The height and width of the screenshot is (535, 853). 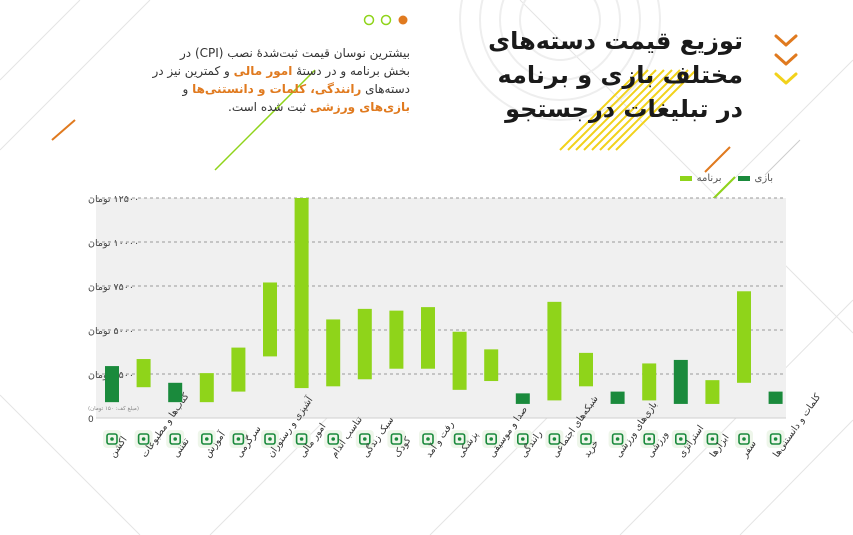 I want to click on shopping-cart-icon, so click(x=586, y=439).